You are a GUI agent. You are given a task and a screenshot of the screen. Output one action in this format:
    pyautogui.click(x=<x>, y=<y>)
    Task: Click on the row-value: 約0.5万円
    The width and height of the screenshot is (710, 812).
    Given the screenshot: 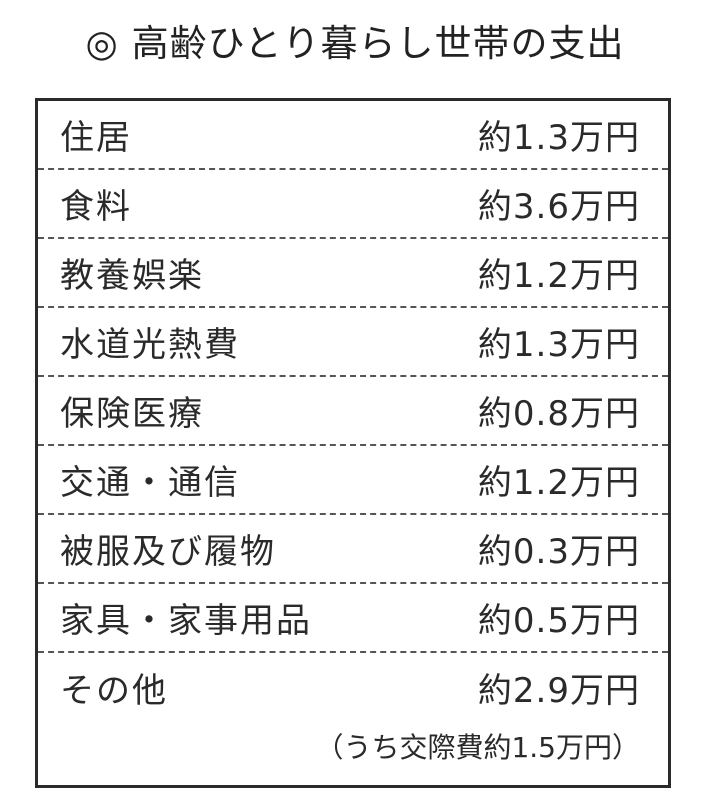 What is the action you would take?
    pyautogui.click(x=558, y=621)
    